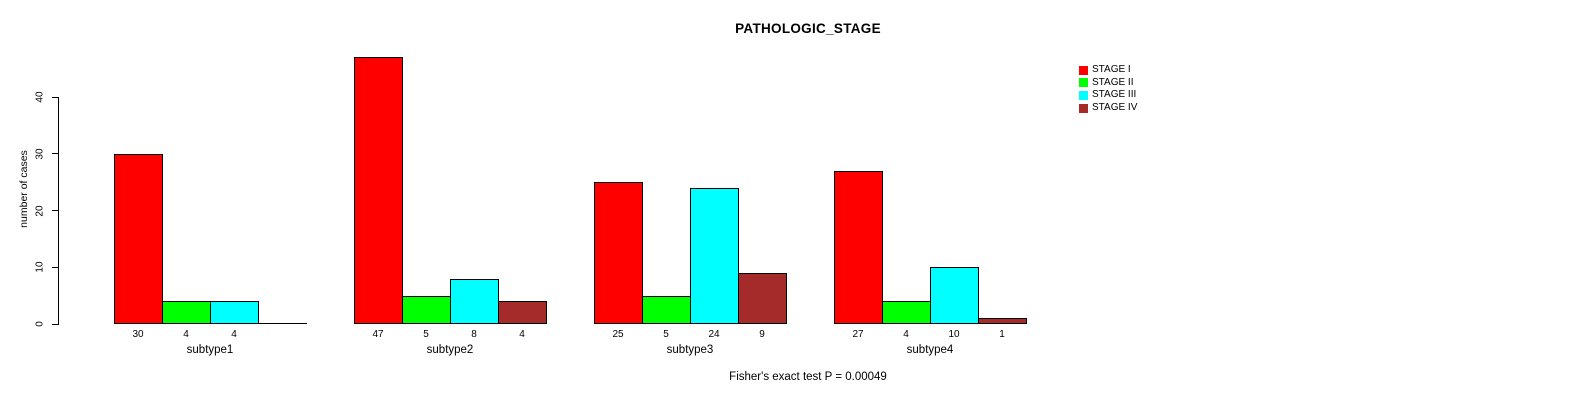 Image resolution: width=1590 pixels, height=400 pixels. Describe the element at coordinates (1111, 69) in the screenshot. I see `legend-label: STAGE I` at that location.